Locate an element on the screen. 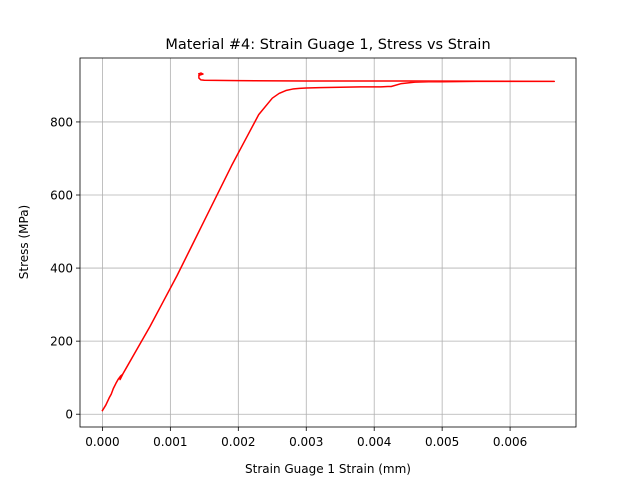  x-tick-label: 0.006 is located at coordinates (510, 442).